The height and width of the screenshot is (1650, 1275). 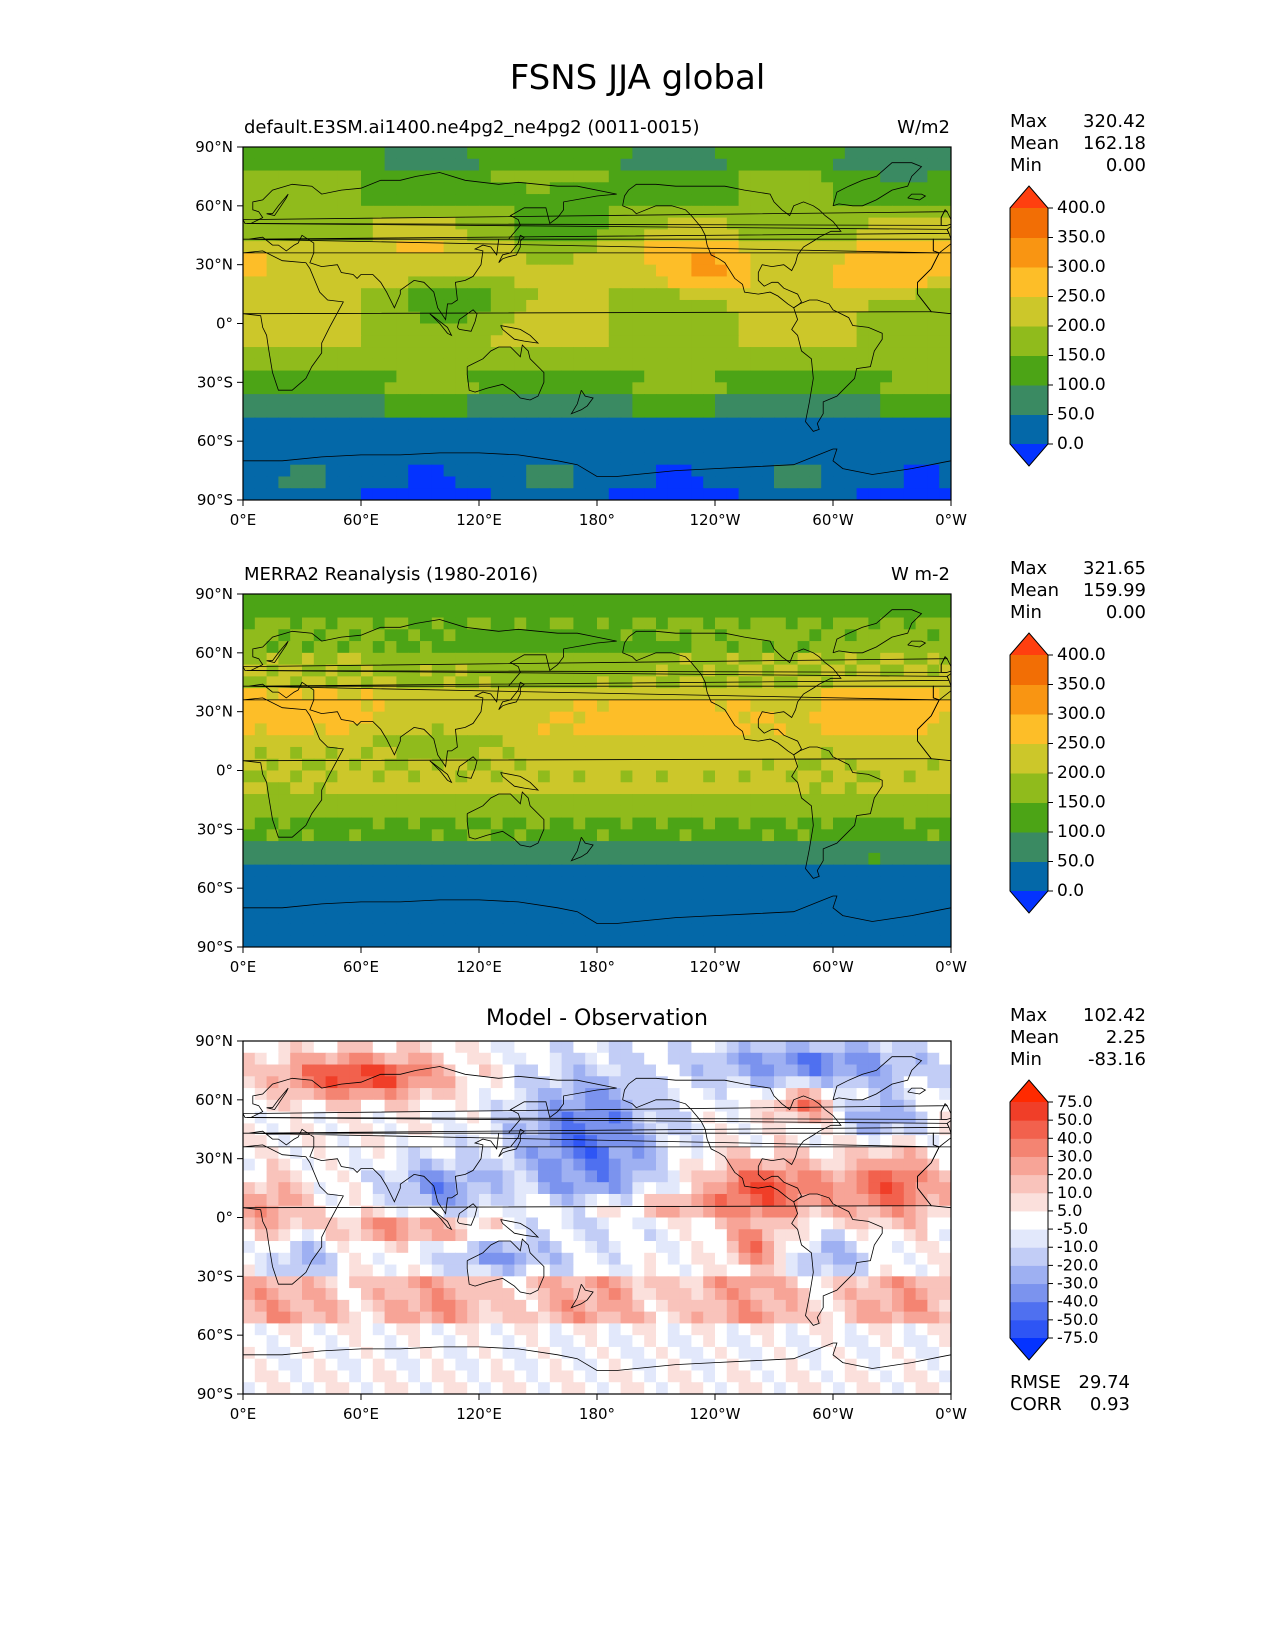 I want to click on coastline, so click(x=945, y=217).